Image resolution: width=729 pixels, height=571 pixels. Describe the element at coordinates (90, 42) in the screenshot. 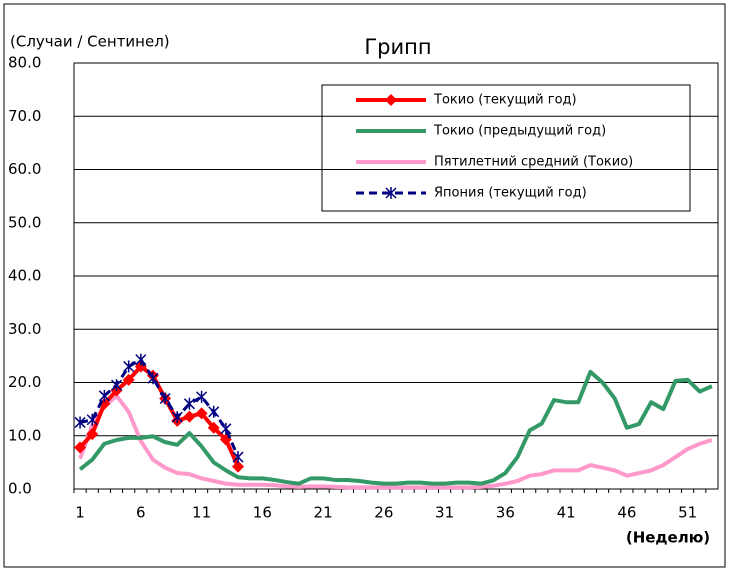

I see `y-axis-label: (Случаи / Сентинел)` at that location.